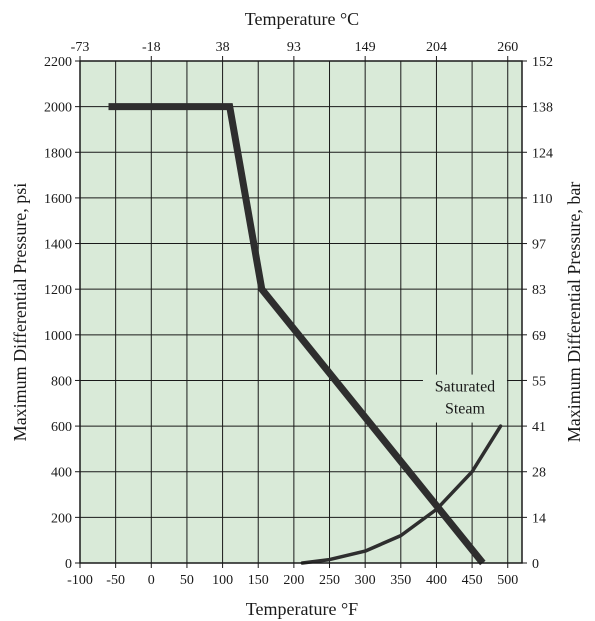 The image size is (595, 621). I want to click on x-tick-label: 100, so click(222, 580).